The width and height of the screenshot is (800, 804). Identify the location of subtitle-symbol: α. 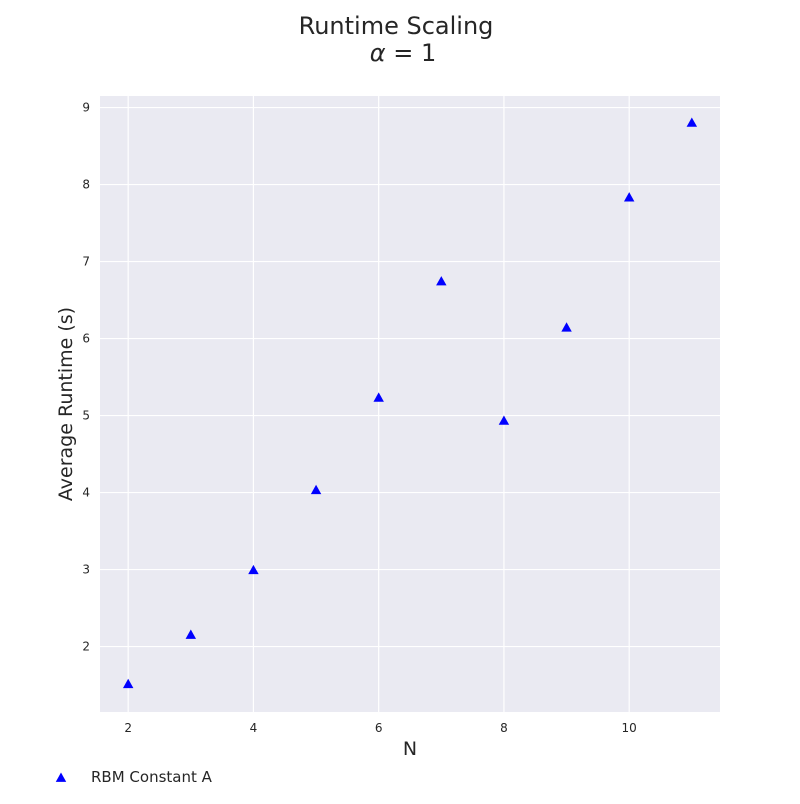
(378, 53).